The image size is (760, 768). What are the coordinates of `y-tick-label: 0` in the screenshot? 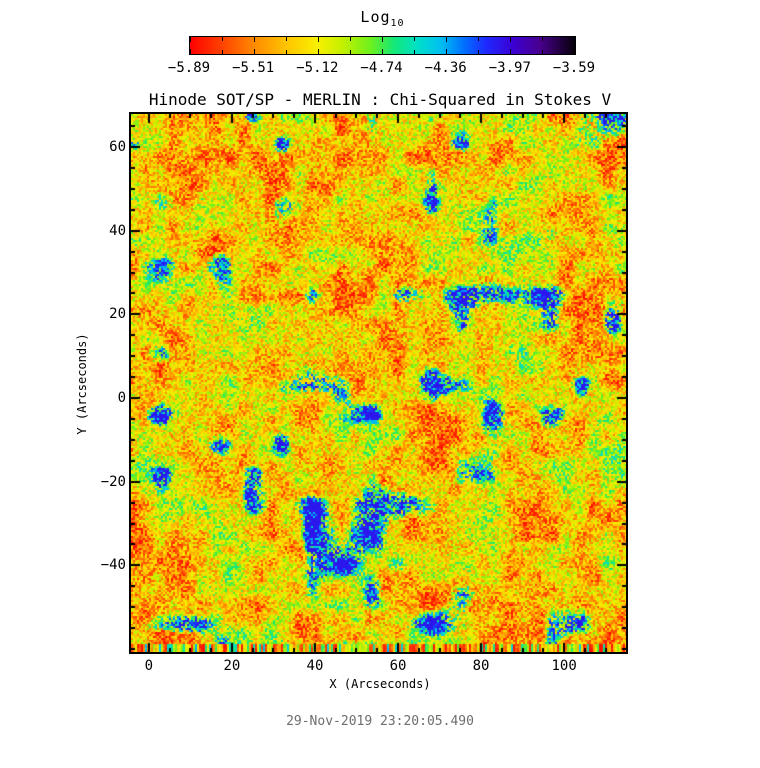 It's located at (121, 398).